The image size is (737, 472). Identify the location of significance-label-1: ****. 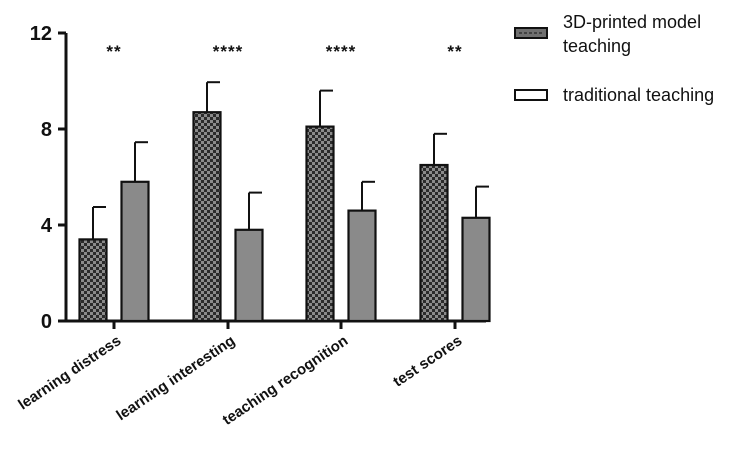
(228, 51).